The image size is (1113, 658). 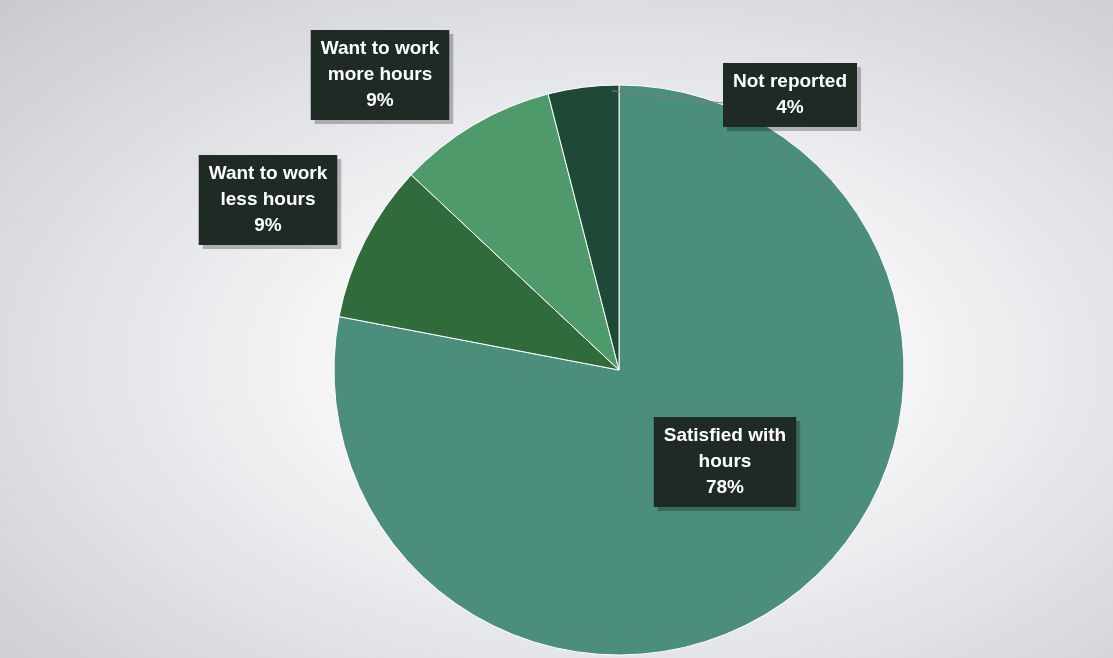 I want to click on data-label: 4%, so click(x=790, y=107).